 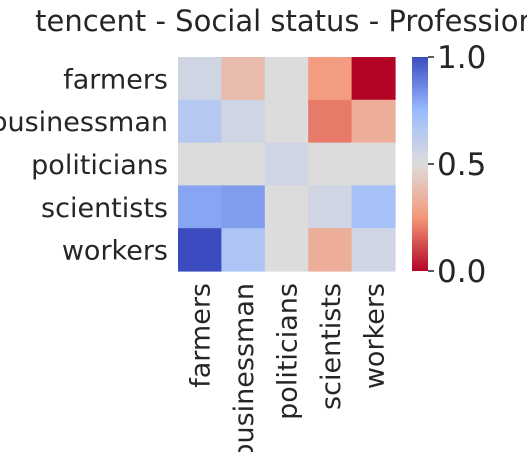 What do you see at coordinates (374, 336) in the screenshot?
I see `column-label-workers: workers` at bounding box center [374, 336].